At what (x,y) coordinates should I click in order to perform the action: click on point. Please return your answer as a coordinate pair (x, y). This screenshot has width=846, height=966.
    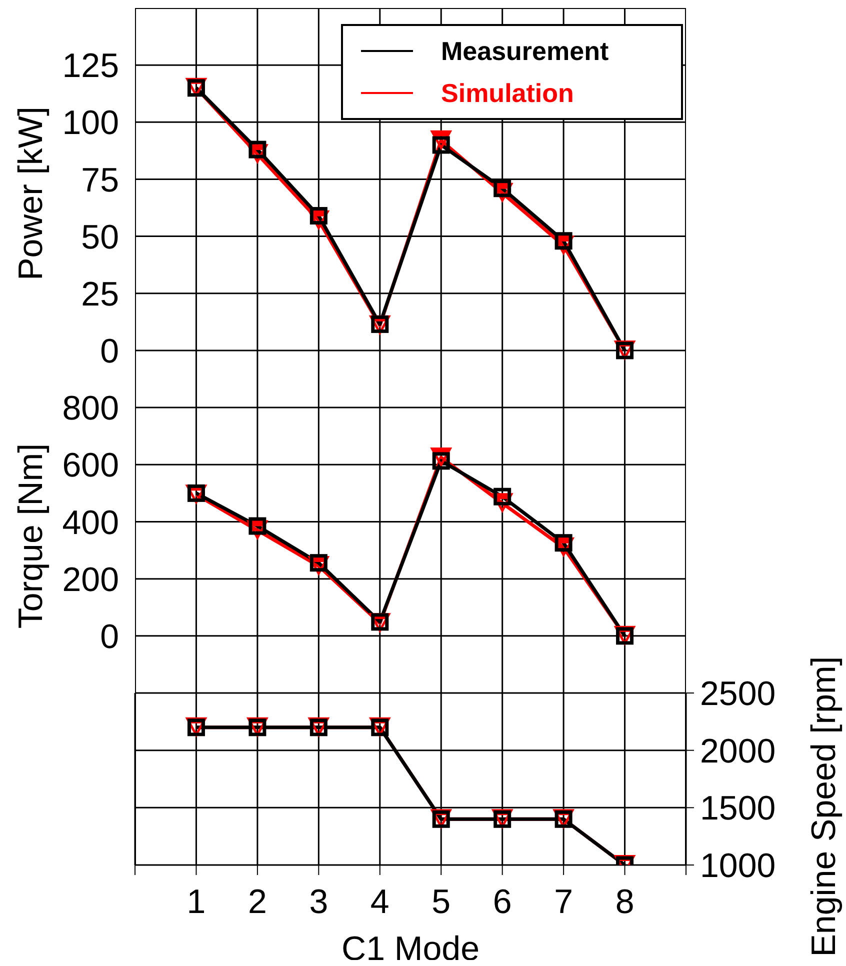
    Looking at the image, I should click on (563, 241).